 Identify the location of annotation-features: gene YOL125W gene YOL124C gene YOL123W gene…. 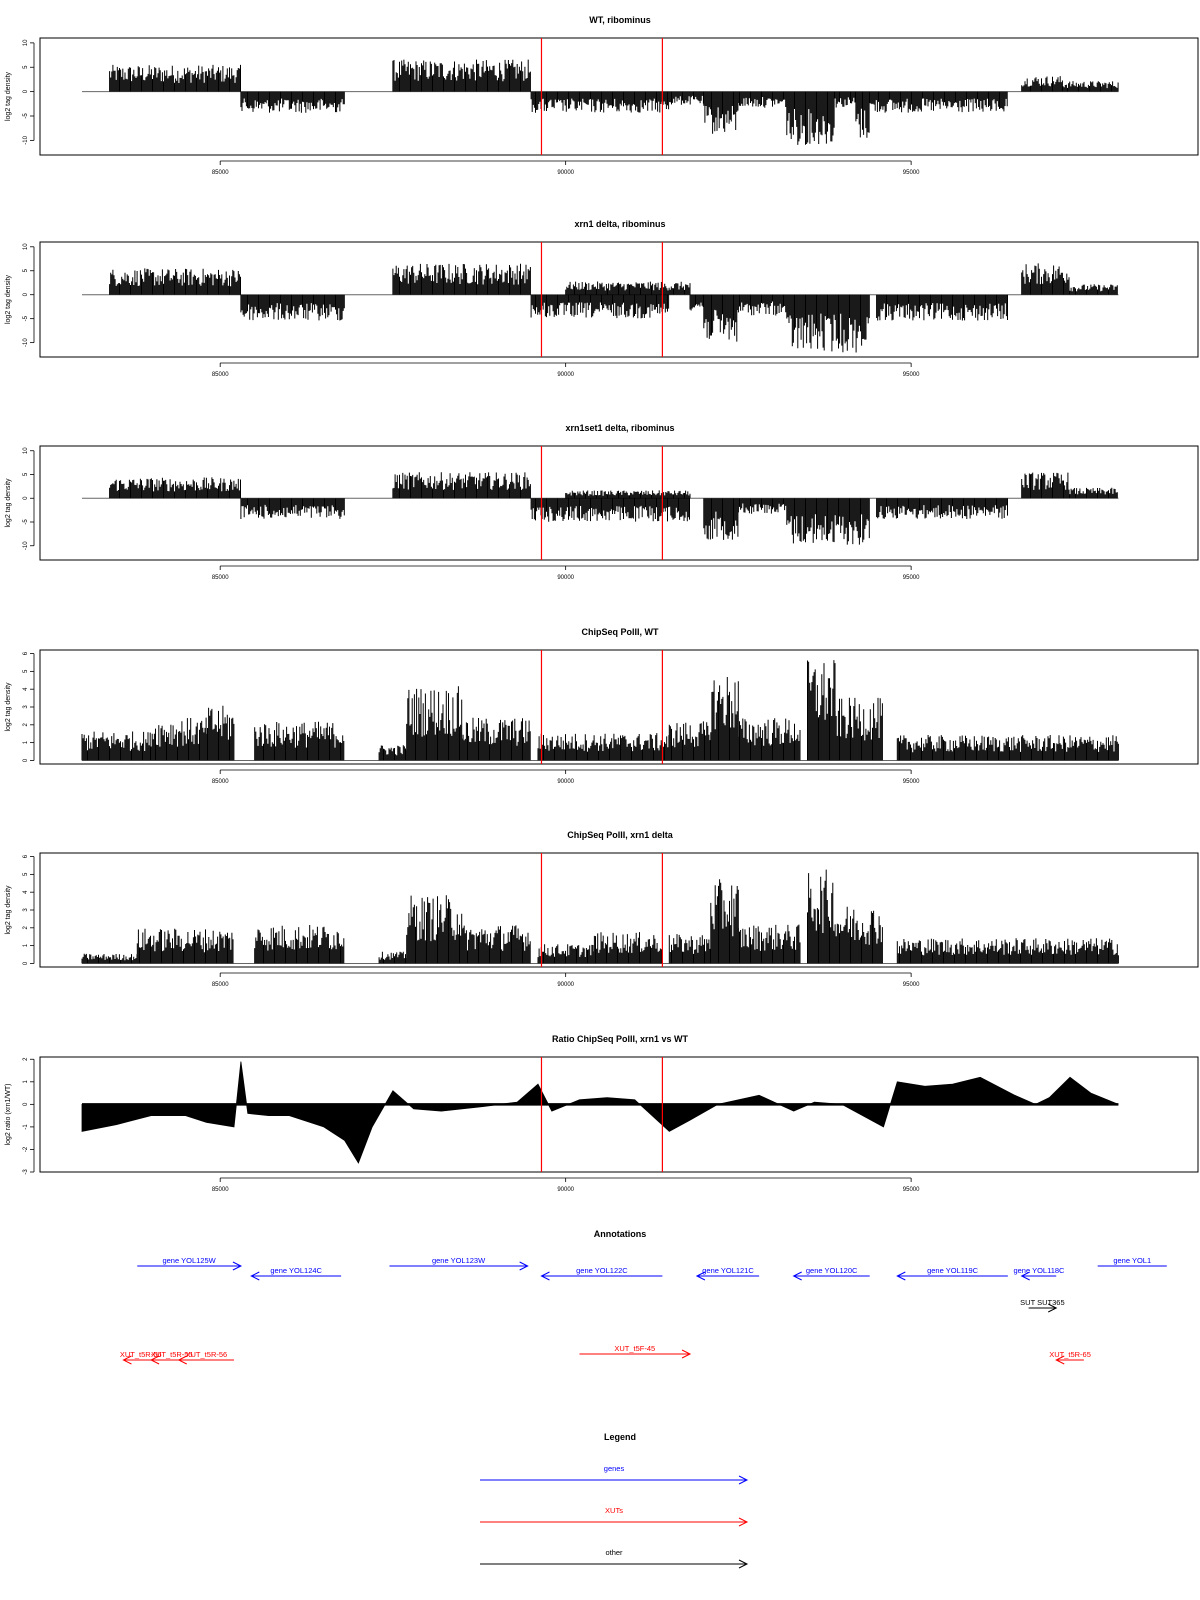
(643, 1310).